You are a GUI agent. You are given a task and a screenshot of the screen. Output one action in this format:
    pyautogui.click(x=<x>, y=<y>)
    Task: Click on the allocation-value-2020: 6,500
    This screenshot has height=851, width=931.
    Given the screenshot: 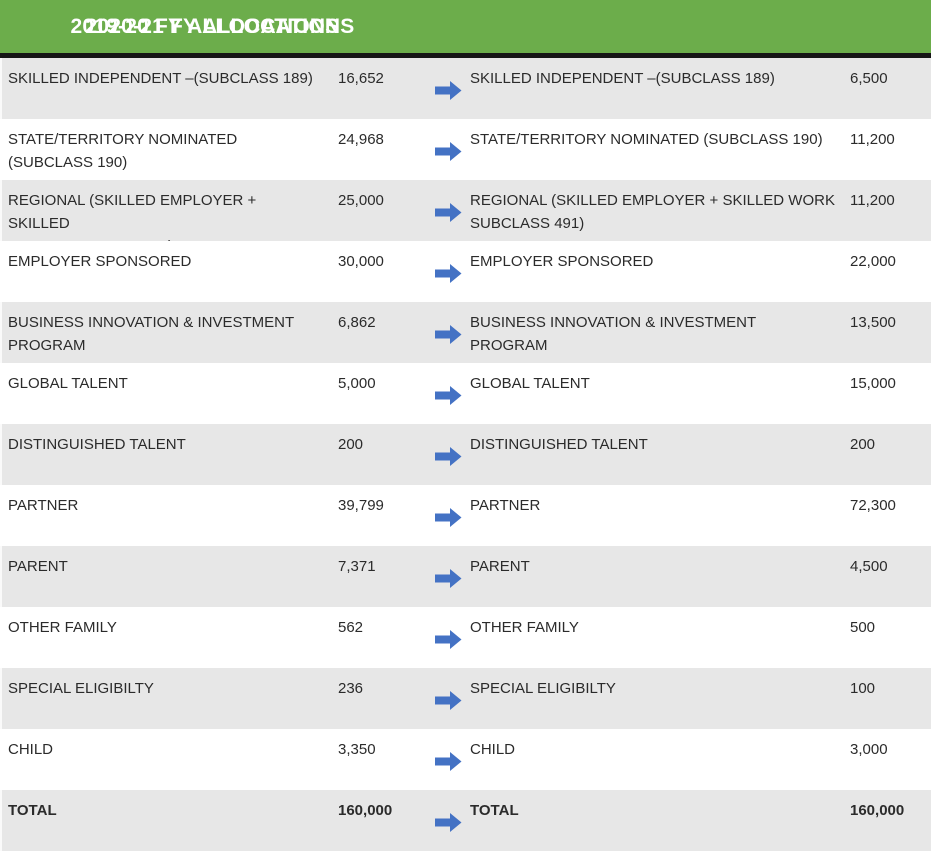 What is the action you would take?
    pyautogui.click(x=869, y=78)
    